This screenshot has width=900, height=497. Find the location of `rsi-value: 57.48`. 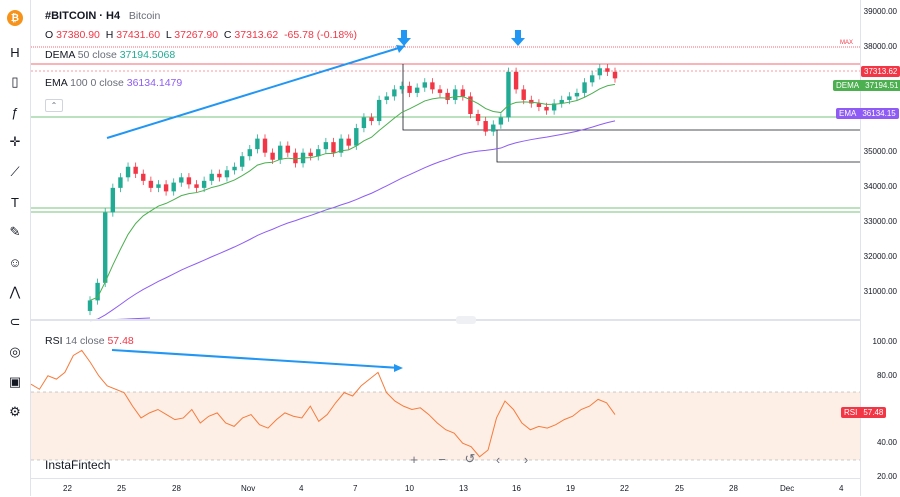

rsi-value: 57.48 is located at coordinates (120, 341).